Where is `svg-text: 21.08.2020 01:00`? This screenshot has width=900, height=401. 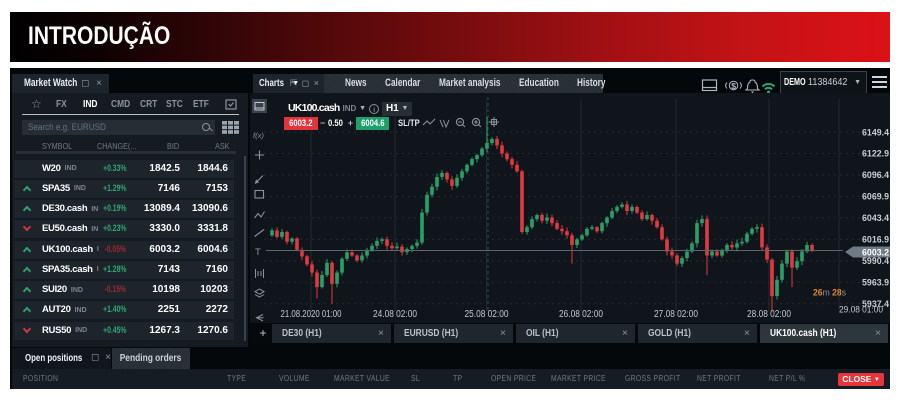 svg-text: 21.08.2020 01:00 is located at coordinates (311, 314).